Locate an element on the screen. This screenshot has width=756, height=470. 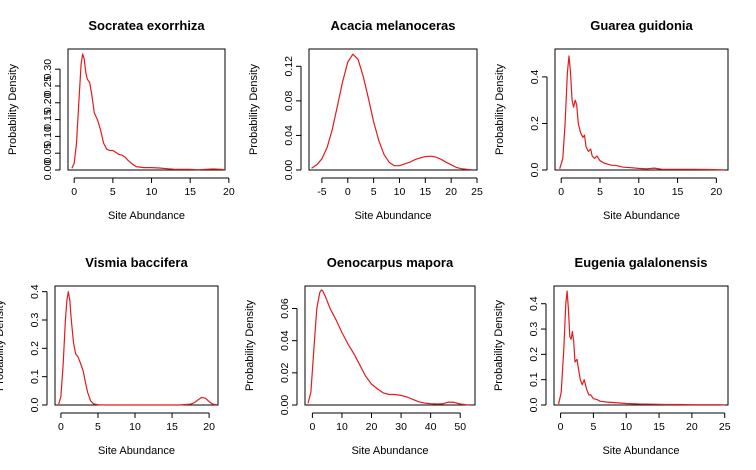
y-tick-label: 0.20 is located at coordinates (48, 102).